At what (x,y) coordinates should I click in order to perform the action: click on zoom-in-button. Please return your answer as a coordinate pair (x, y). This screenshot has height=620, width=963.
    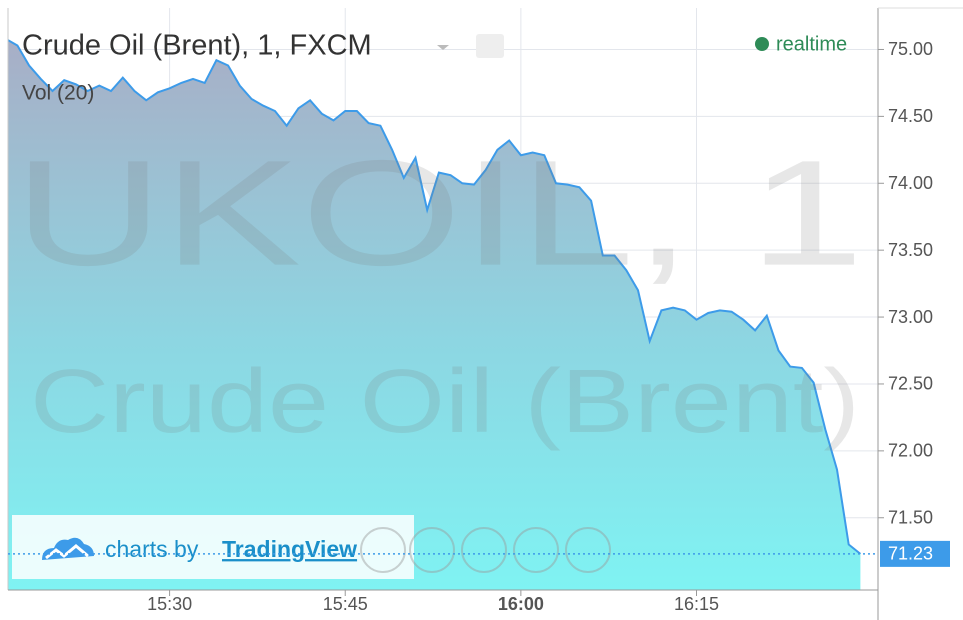
    Looking at the image, I should click on (536, 550).